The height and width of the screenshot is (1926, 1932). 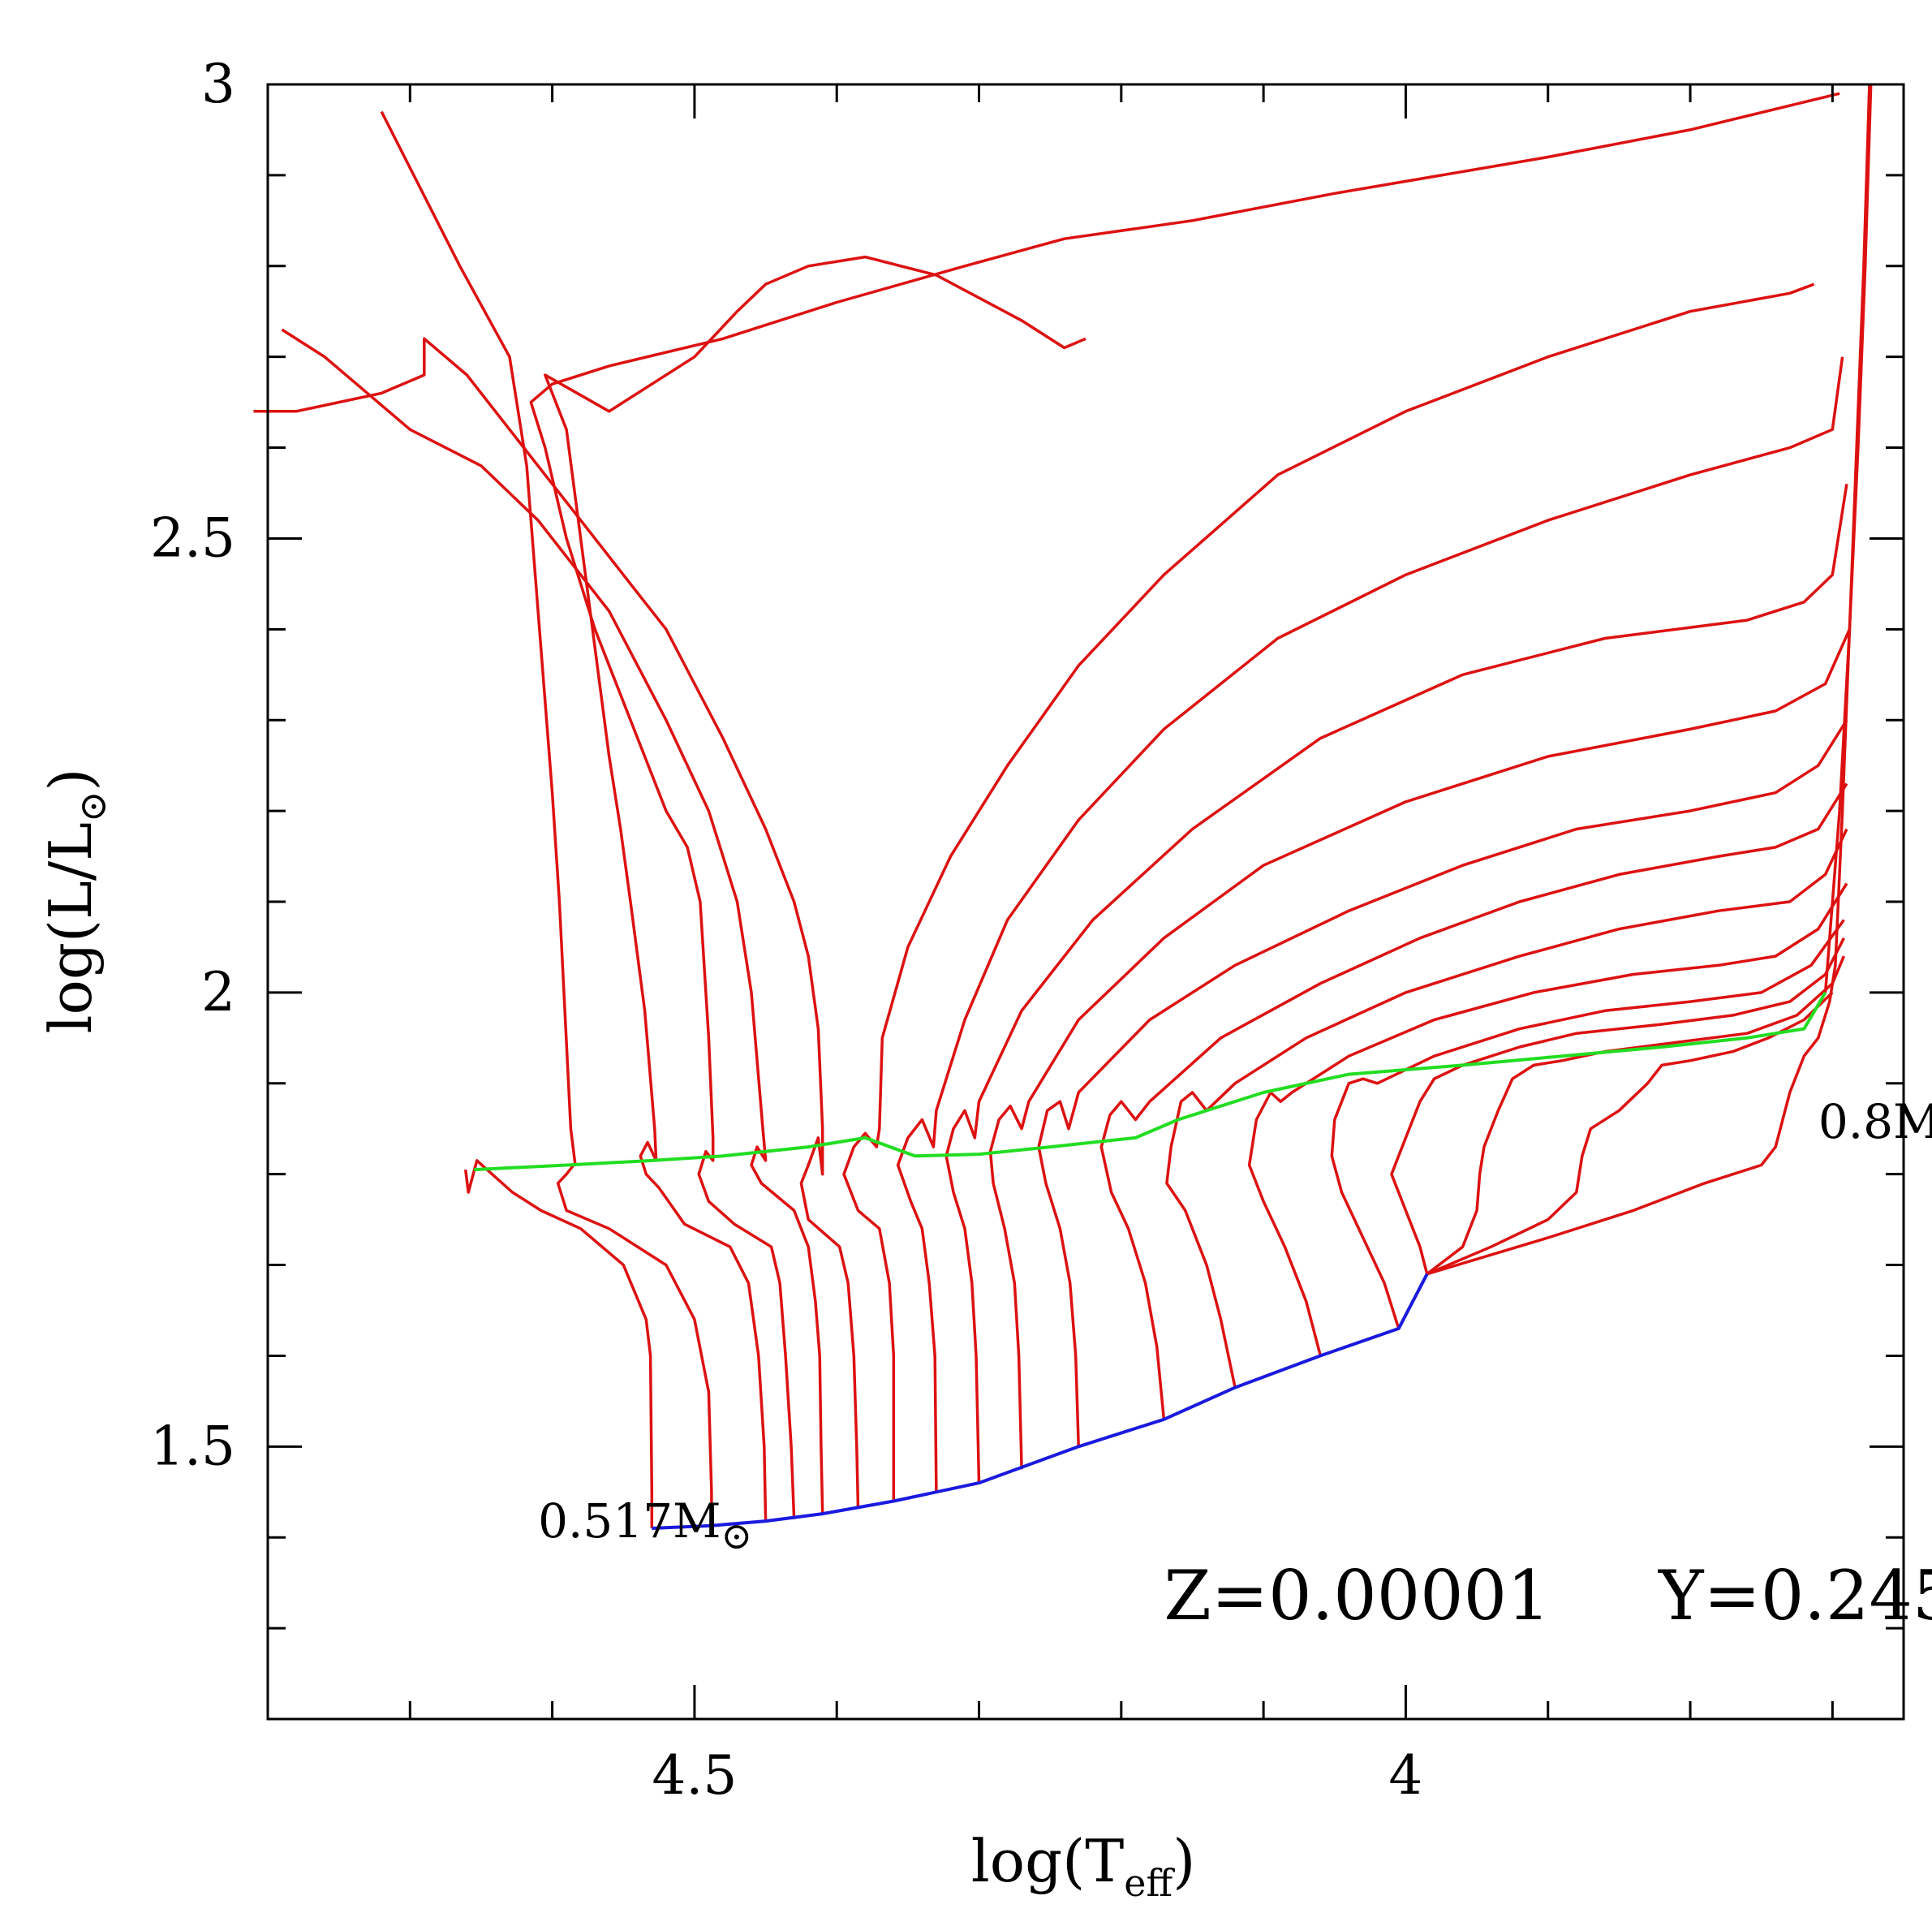 I want to click on series-rgb-envelope, so click(x=1848, y=538).